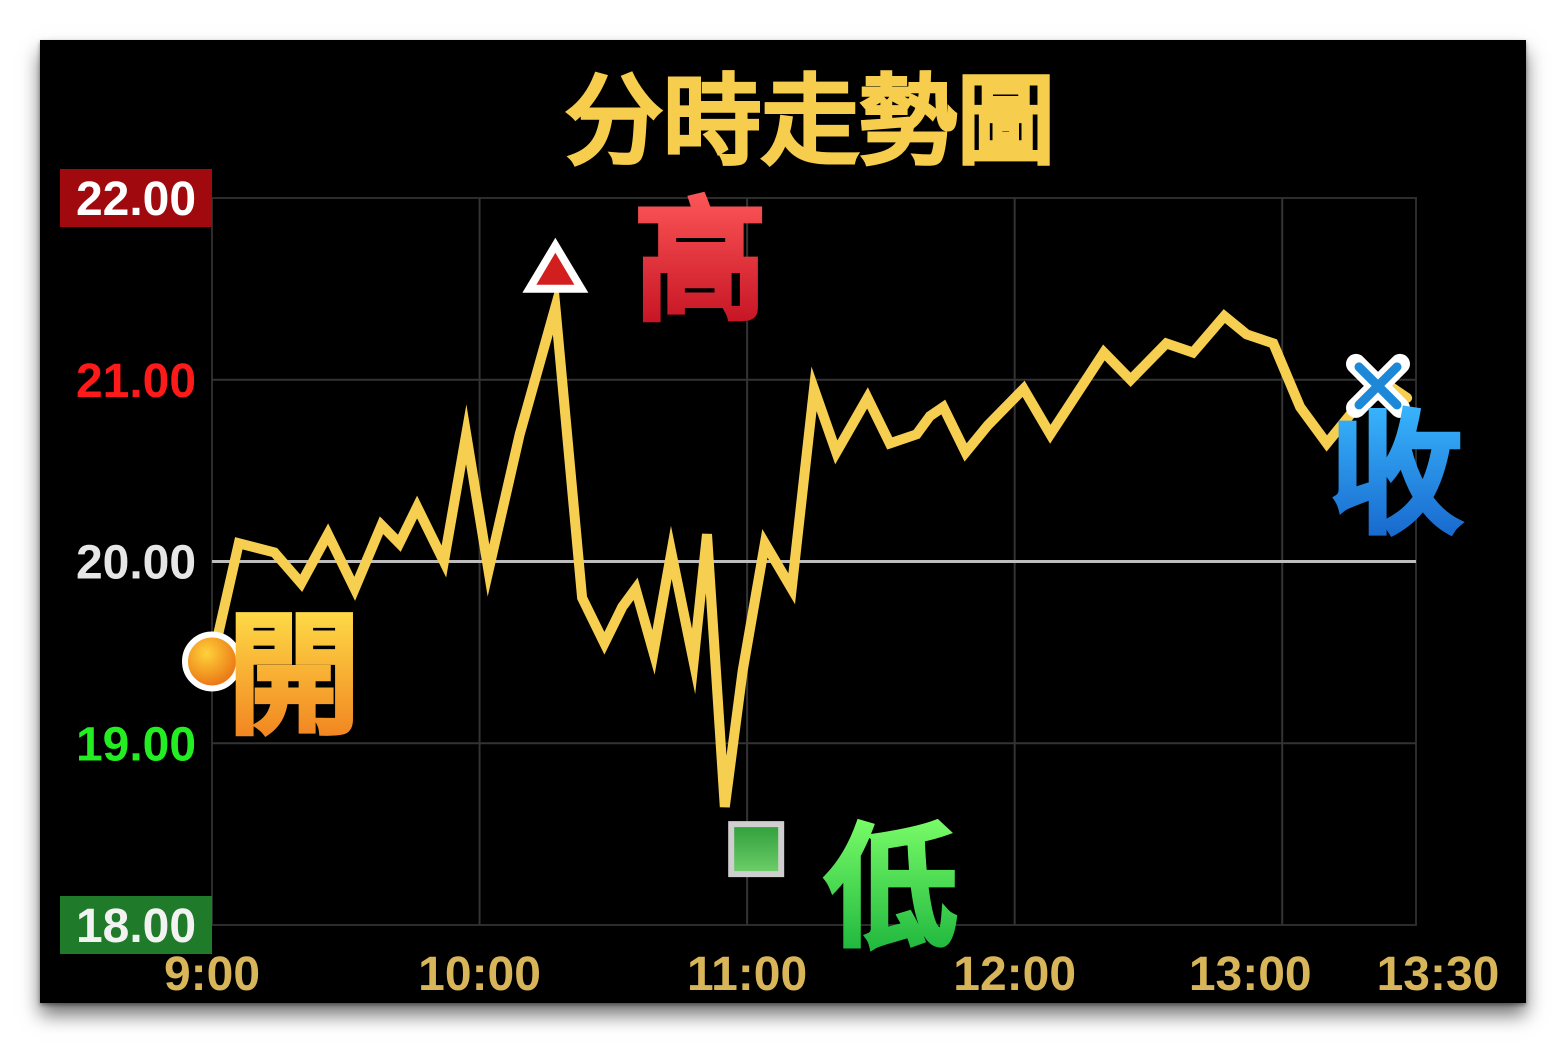 This screenshot has height=1044, width=1566. Describe the element at coordinates (1014, 974) in the screenshot. I see `x-tick-label: 12:00` at that location.